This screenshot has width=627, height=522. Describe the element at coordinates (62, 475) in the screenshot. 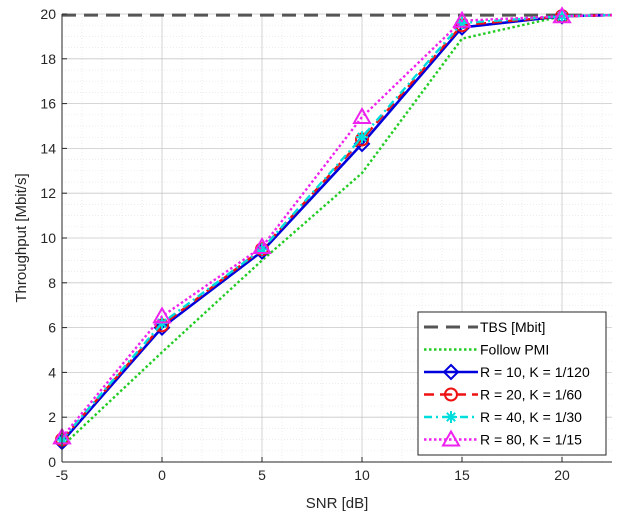

I see `x-tick-label: -5` at that location.